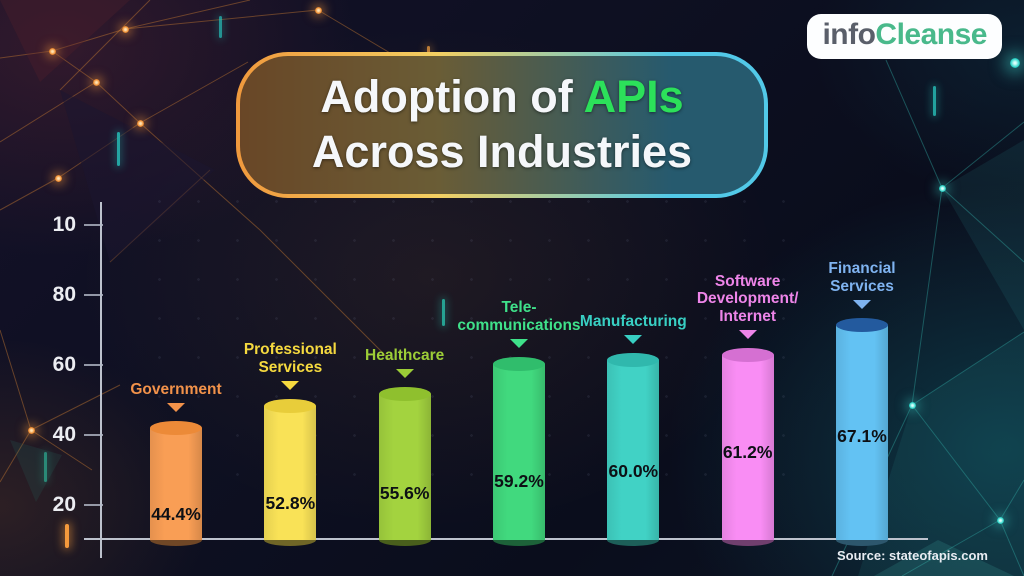 This screenshot has width=1024, height=576. I want to click on bar-value-label: 67.1%, so click(862, 436).